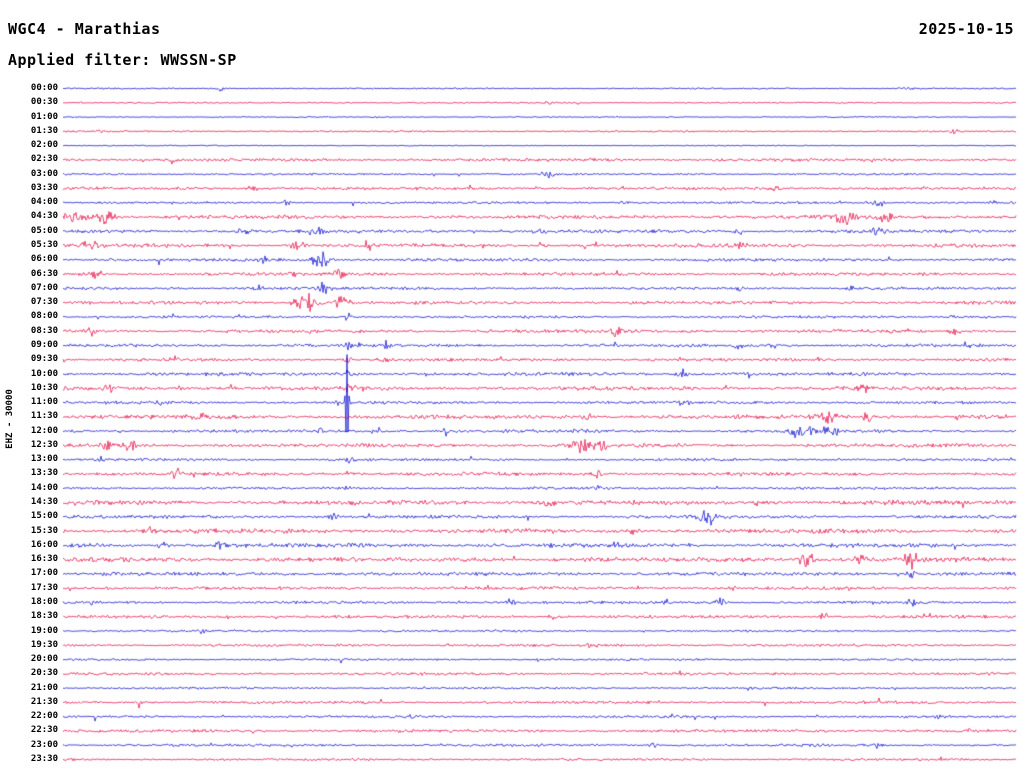 The height and width of the screenshot is (780, 1024). What do you see at coordinates (44, 402) in the screenshot?
I see `time-label: 11:00` at bounding box center [44, 402].